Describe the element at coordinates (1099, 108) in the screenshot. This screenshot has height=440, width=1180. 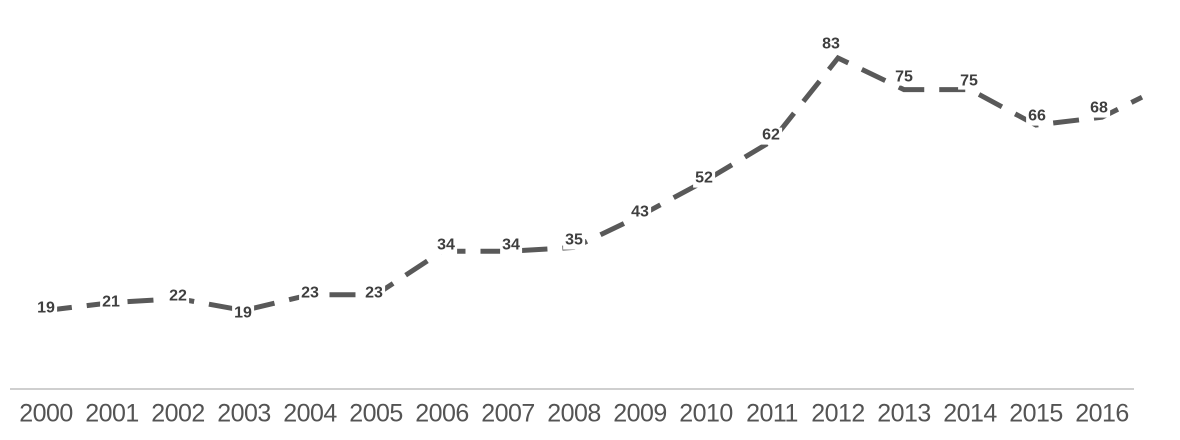
I see `data-label: 68` at that location.